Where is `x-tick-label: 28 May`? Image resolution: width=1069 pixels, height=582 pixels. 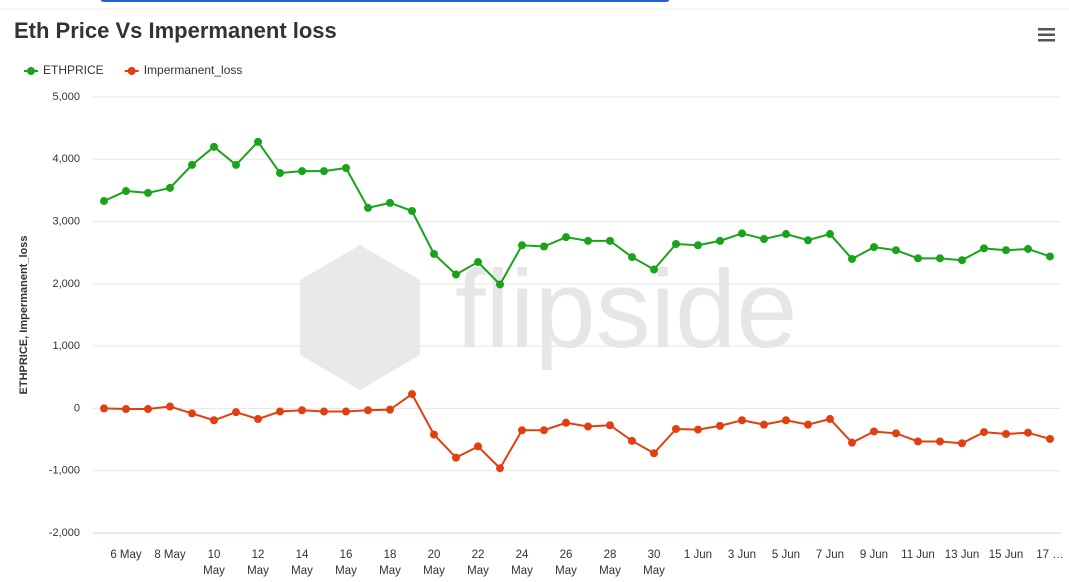
x-tick-label: 28 May is located at coordinates (610, 563).